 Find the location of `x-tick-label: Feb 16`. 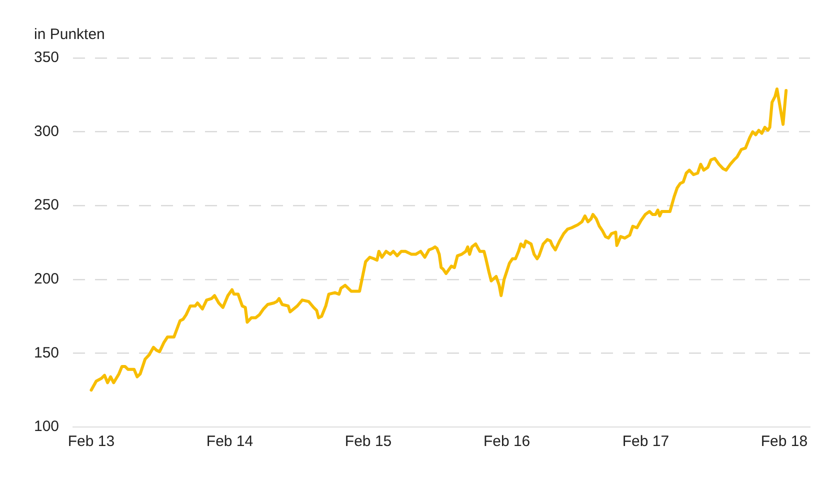

x-tick-label: Feb 16 is located at coordinates (506, 441).